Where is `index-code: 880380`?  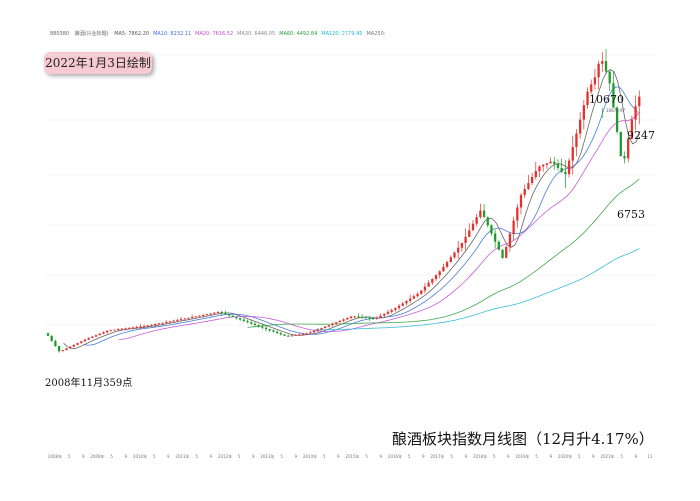
index-code: 880380 is located at coordinates (60, 34).